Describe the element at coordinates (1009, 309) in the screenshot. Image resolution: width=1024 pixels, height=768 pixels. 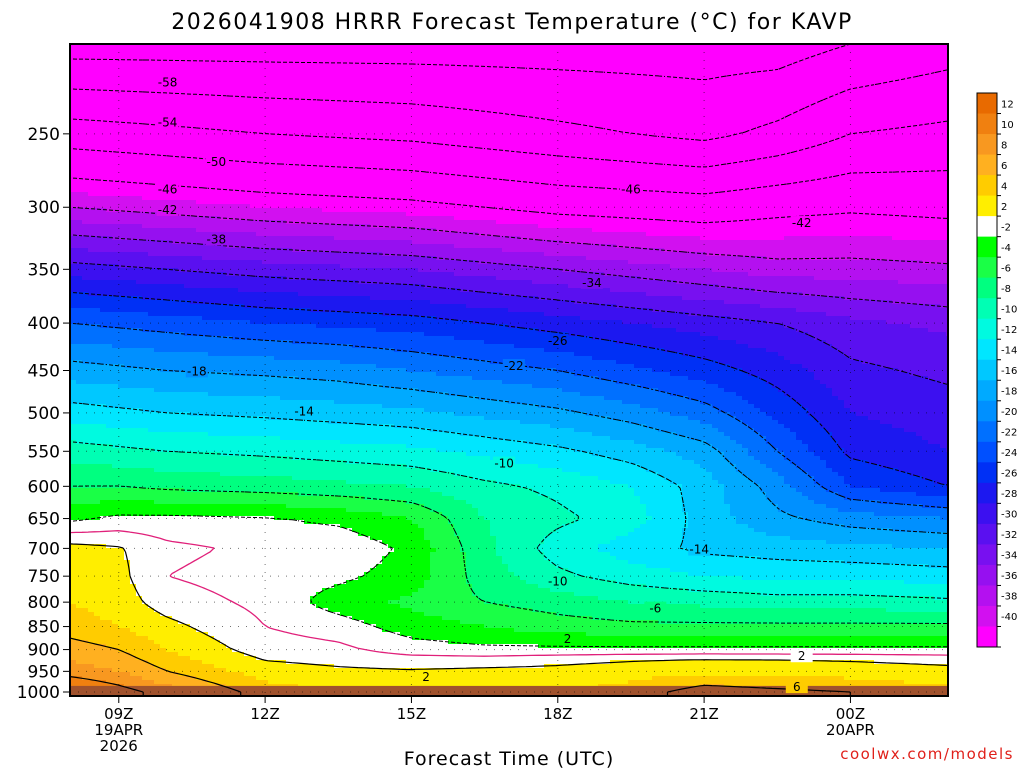
I see `colorbar-tick-label: -10` at that location.